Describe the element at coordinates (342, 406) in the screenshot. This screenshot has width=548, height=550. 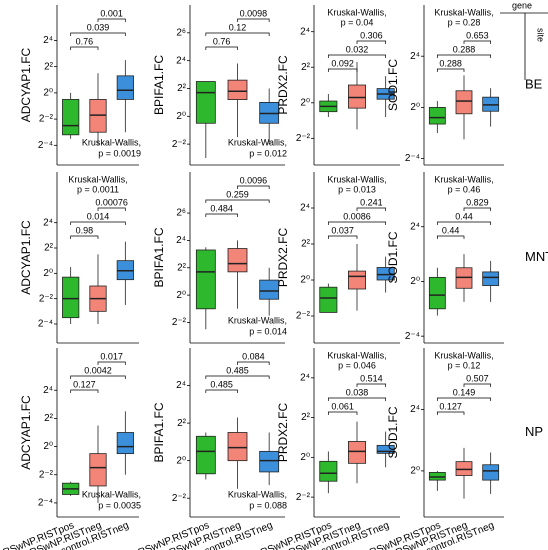
I see `p-value-label: 0.061` at that location.